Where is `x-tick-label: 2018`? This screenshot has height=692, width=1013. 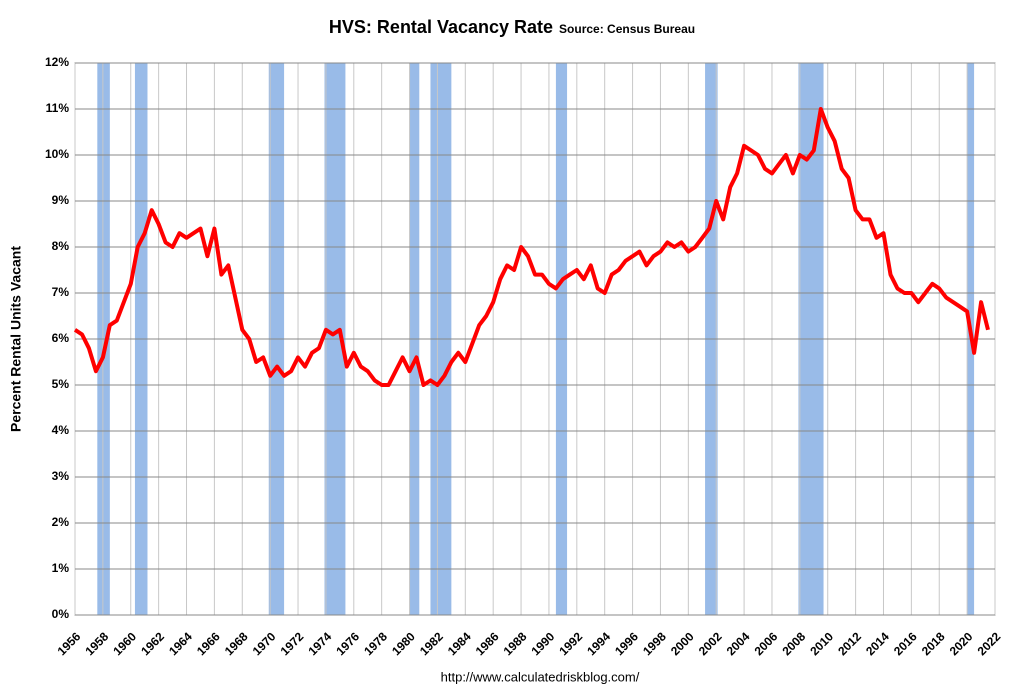
x-tick-label: 2018 is located at coordinates (933, 643).